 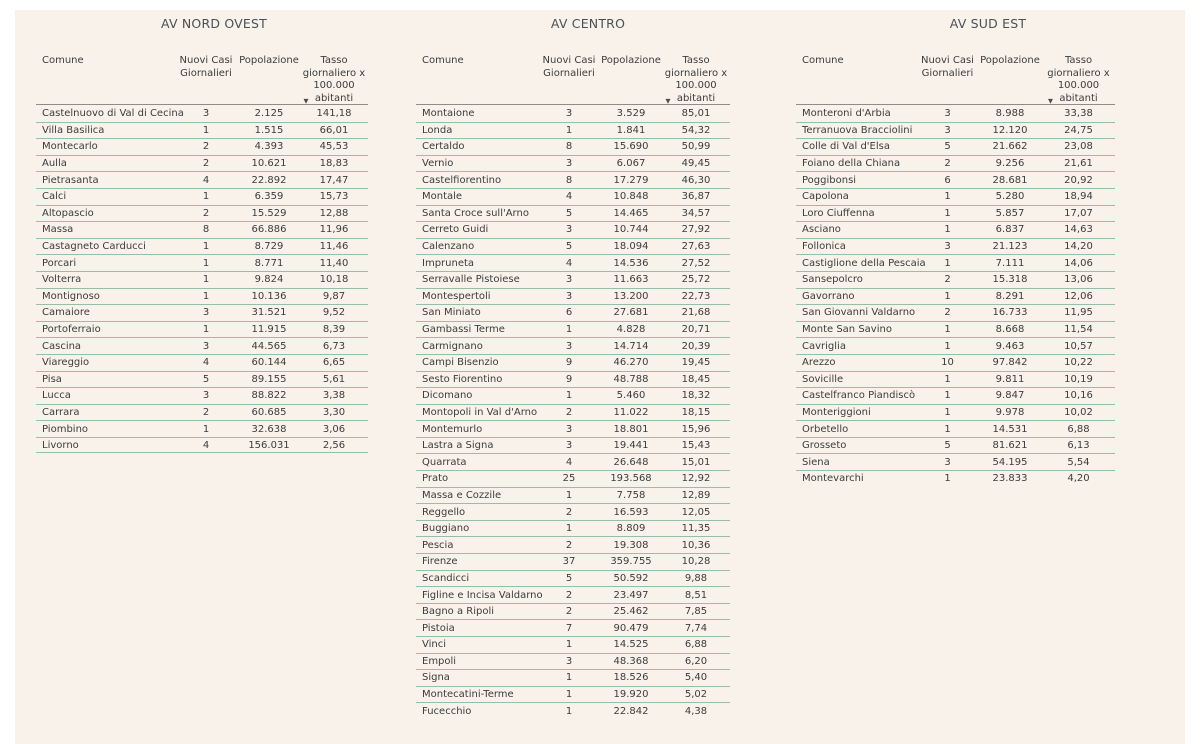 I want to click on comune-cell: Montecatini-Terme, so click(x=468, y=695).